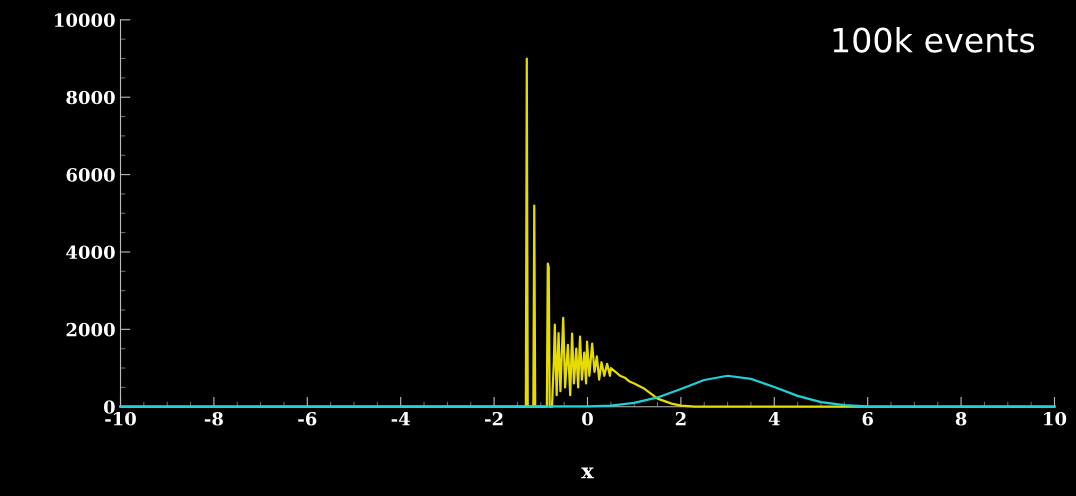  I want to click on x-tick-label: -2, so click(494, 418).